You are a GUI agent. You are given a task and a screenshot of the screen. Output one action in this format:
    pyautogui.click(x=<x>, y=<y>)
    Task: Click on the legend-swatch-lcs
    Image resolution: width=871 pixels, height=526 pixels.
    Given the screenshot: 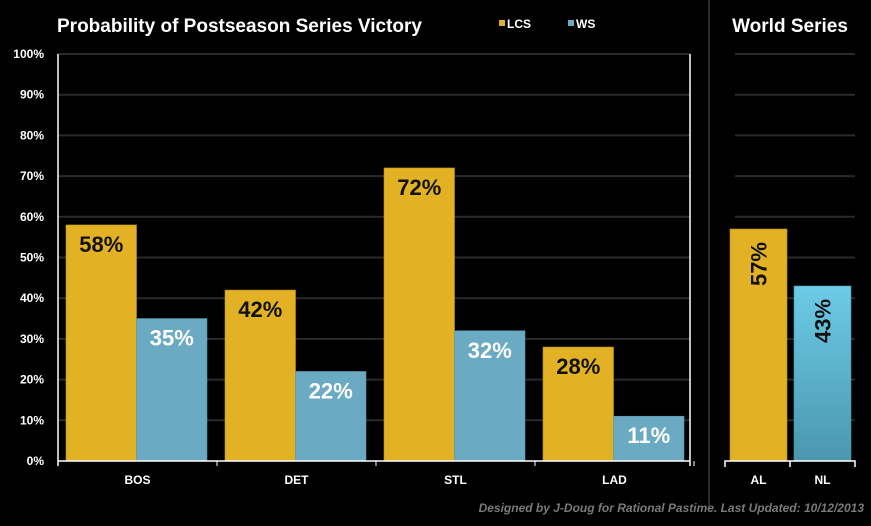 What is the action you would take?
    pyautogui.click(x=502, y=23)
    